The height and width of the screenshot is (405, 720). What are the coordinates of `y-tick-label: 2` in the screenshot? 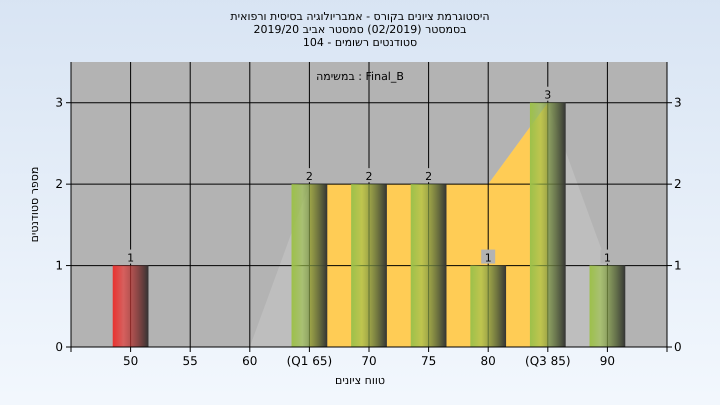 It's located at (59, 184).